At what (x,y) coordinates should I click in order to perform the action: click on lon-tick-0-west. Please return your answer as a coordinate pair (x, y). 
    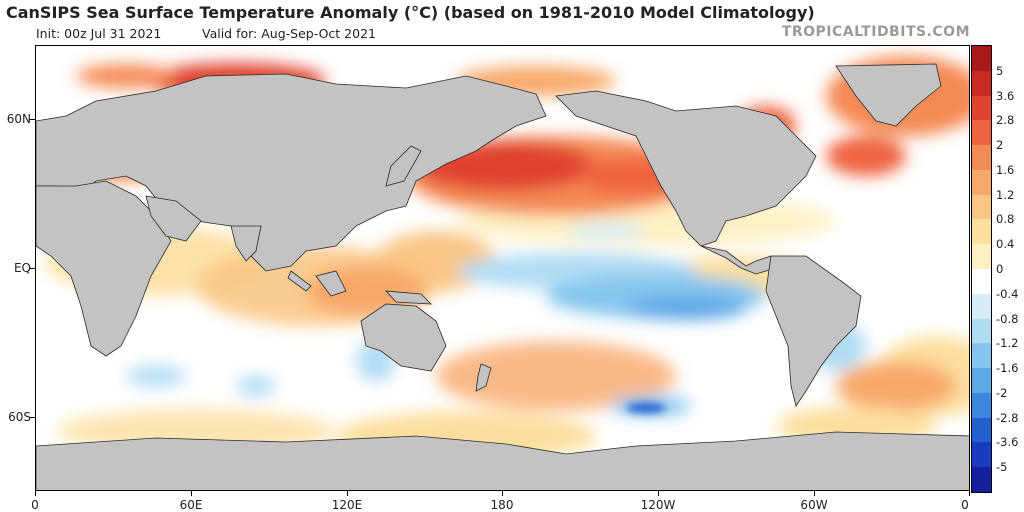
    Looking at the image, I should click on (35, 493).